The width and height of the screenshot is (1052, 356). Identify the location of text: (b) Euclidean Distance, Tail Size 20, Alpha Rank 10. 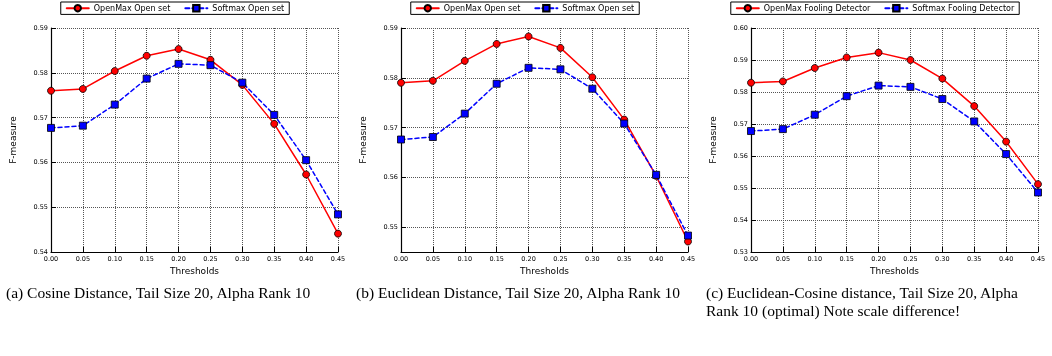
(518, 292).